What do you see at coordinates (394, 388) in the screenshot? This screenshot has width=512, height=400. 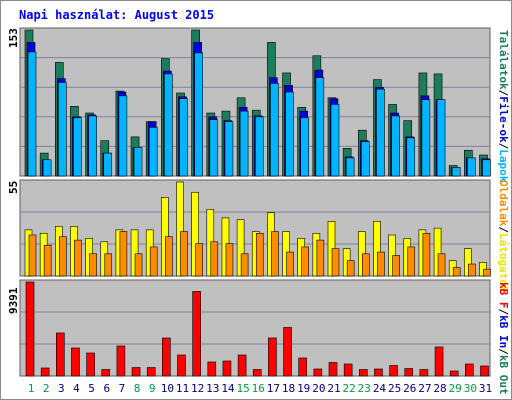 I see `x-tick-label-day-25: 25` at bounding box center [394, 388].